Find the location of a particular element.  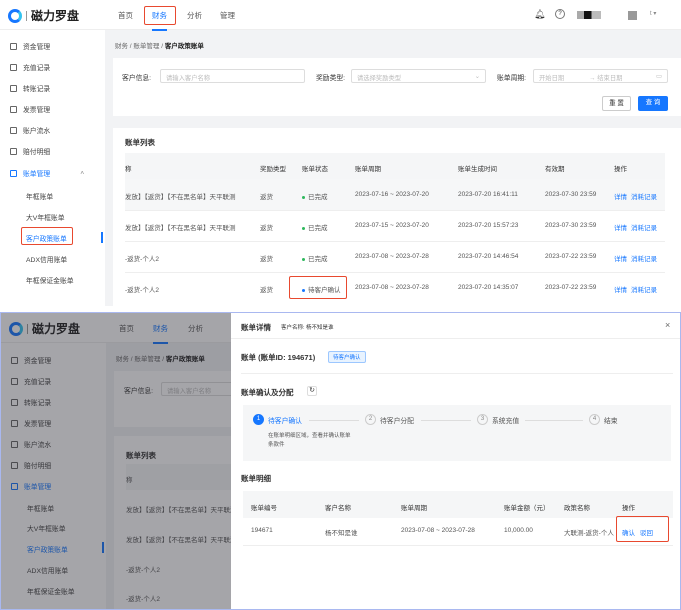

sidebar-item-bills: 账单管理 ˄ is located at coordinates (47, 173).